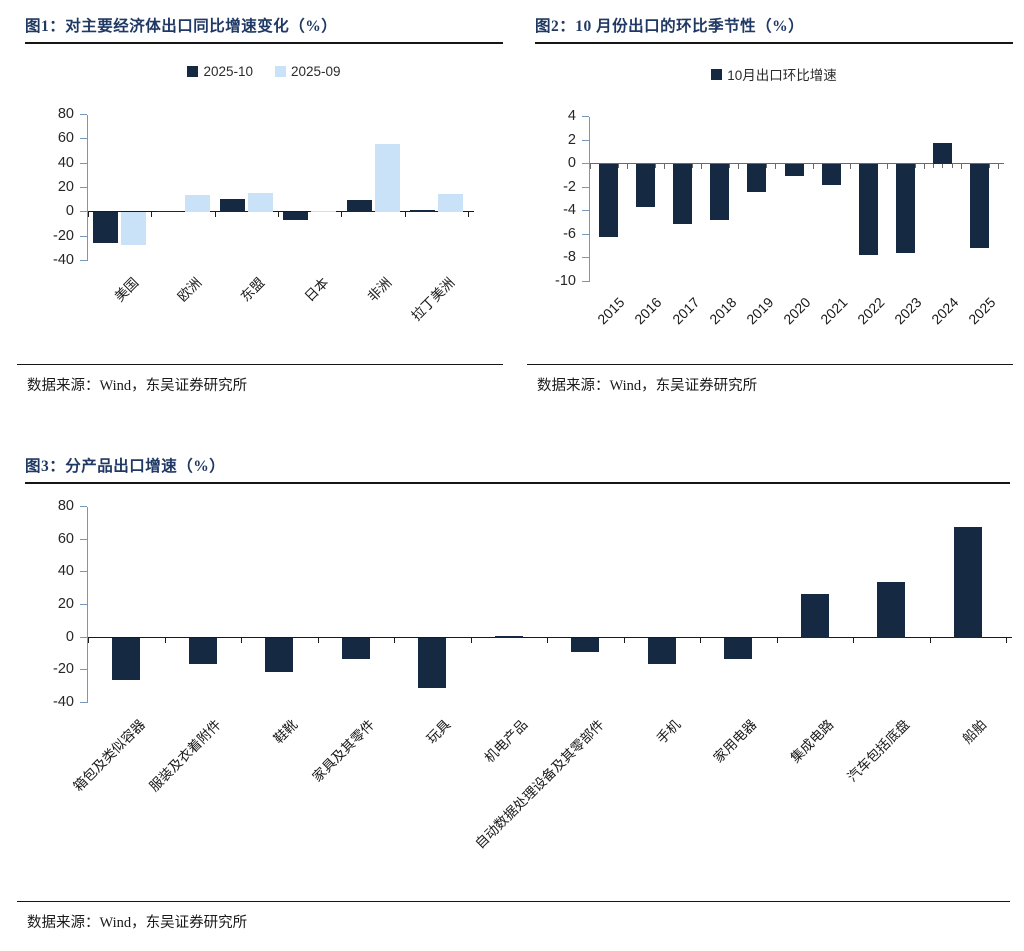 This screenshot has height=951, width=1024. Describe the element at coordinates (109, 755) in the screenshot. I see `x-axis-label: 箱包及类似容器` at that location.